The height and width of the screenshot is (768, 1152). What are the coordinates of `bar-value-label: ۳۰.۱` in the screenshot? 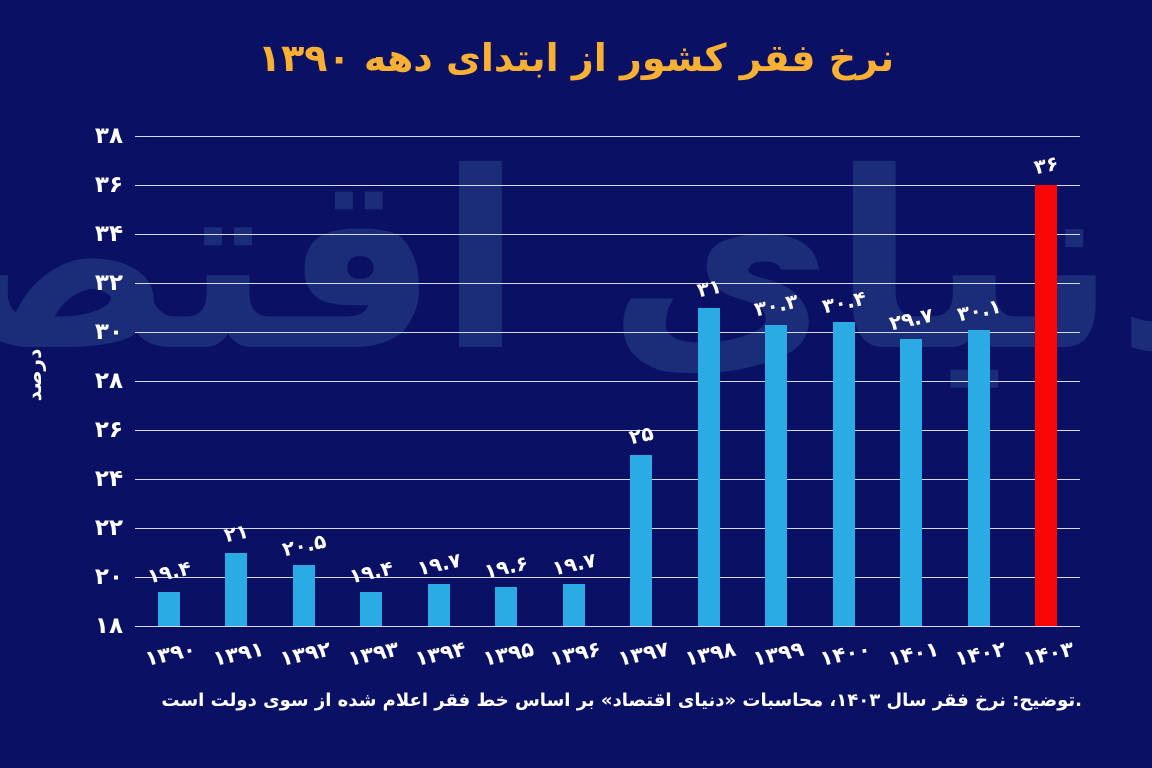 It's located at (978, 309).